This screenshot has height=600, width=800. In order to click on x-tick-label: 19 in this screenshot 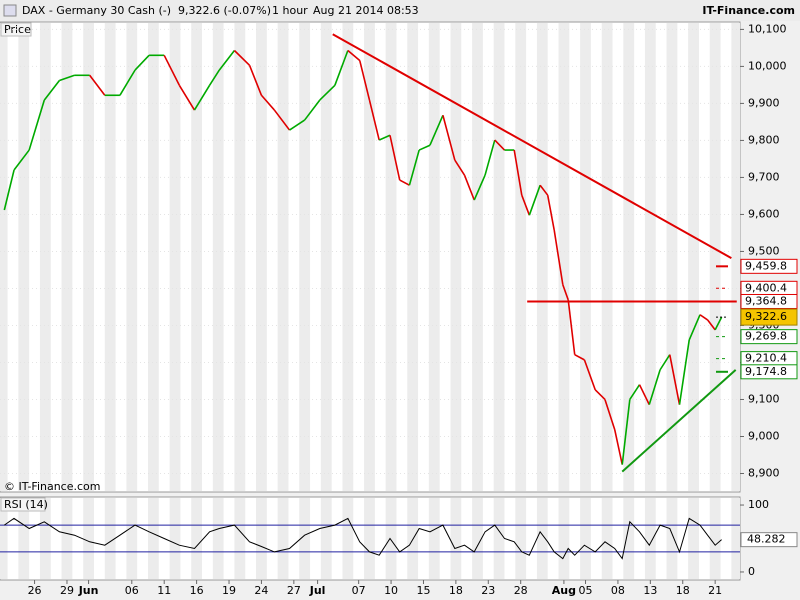, I will do `click(229, 590)`.